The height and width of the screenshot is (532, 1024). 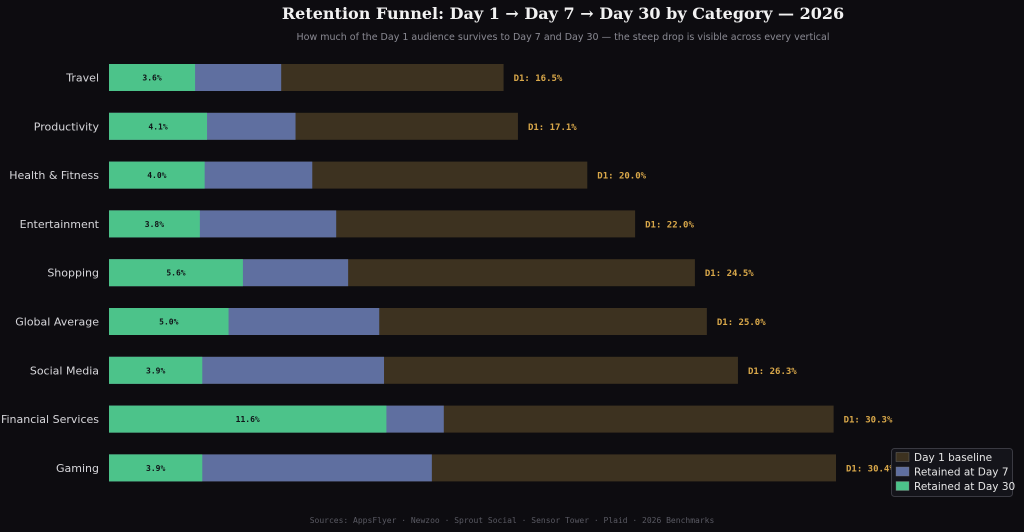 I want to click on category-label: Global Average, so click(x=57, y=322).